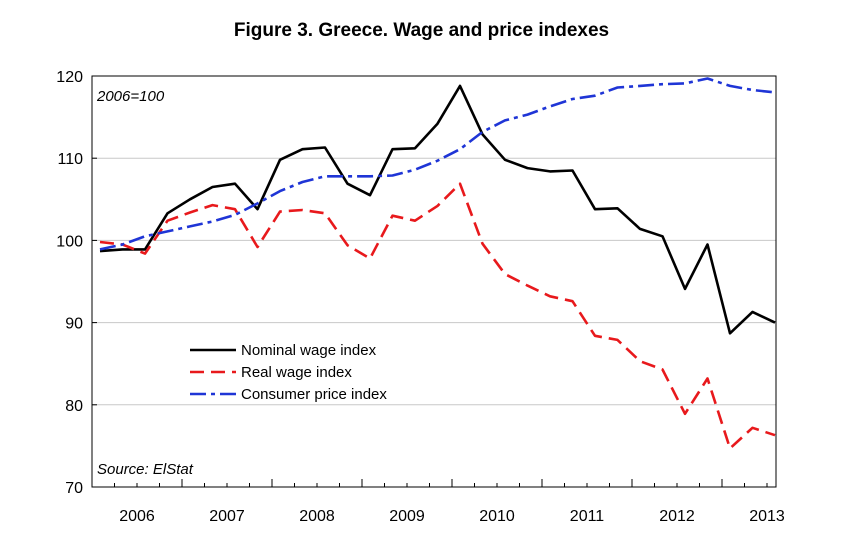 This screenshot has height=547, width=843. I want to click on y-tick-label: 100, so click(69, 241).